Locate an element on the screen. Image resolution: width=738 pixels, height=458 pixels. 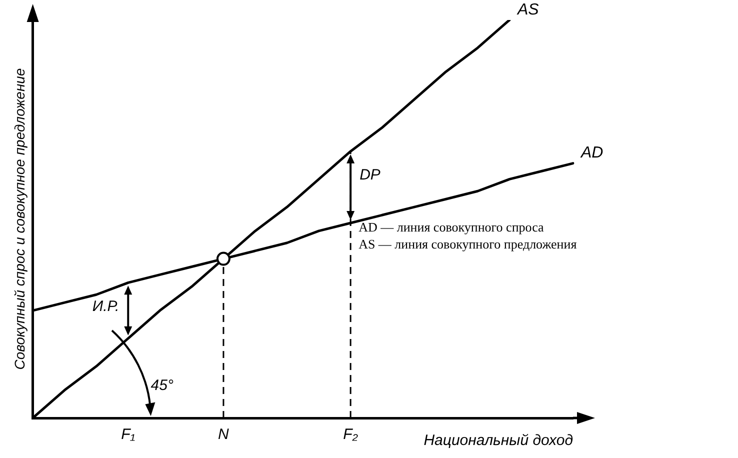
series-label: AD is located at coordinates (592, 153).